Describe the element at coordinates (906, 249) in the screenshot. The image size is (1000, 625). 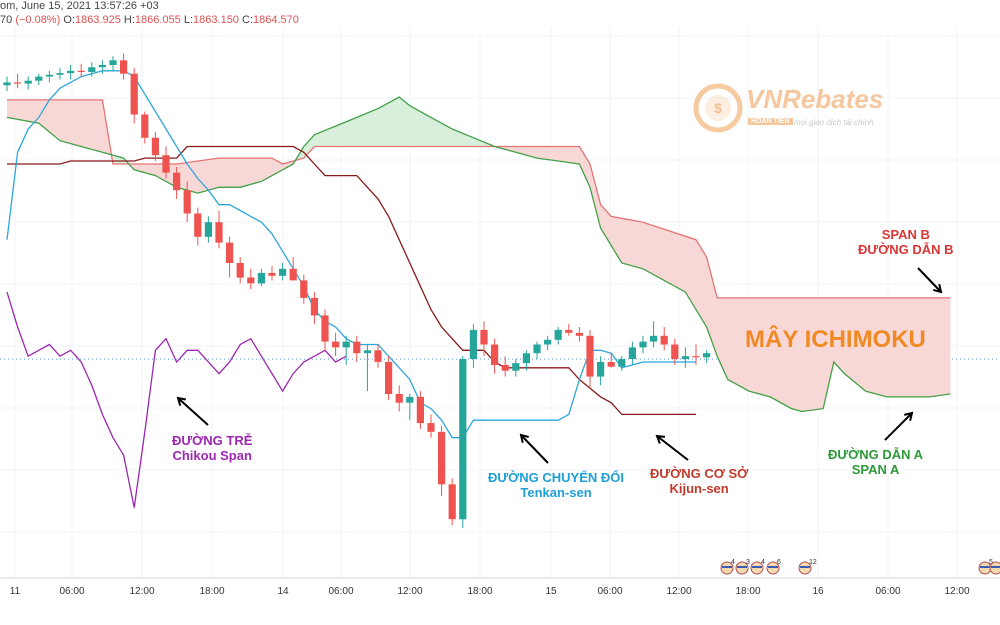
I see `span-b-line2: ĐƯỜNG DẪN B` at that location.